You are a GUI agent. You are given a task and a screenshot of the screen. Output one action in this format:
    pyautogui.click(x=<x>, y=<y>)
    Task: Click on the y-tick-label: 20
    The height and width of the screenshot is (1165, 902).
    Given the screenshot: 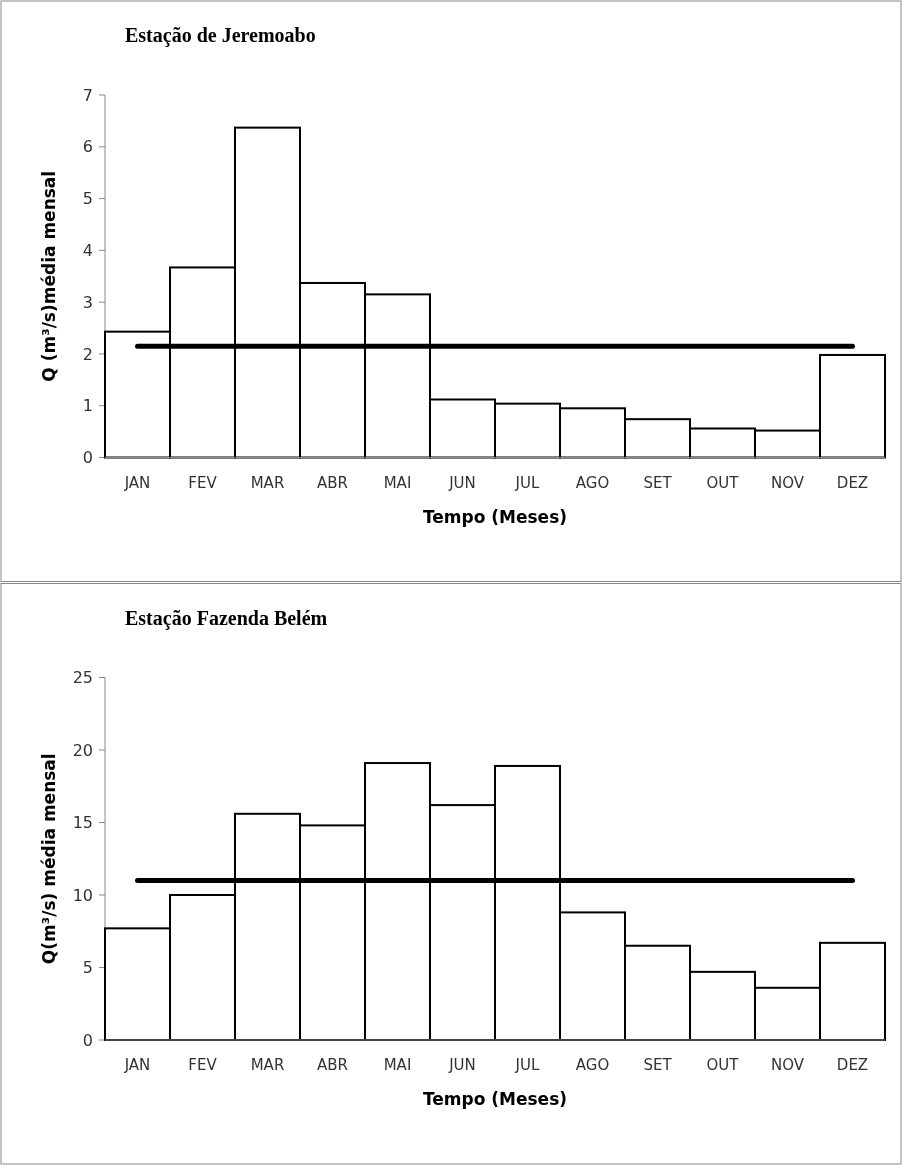 What is the action you would take?
    pyautogui.click(x=82, y=750)
    